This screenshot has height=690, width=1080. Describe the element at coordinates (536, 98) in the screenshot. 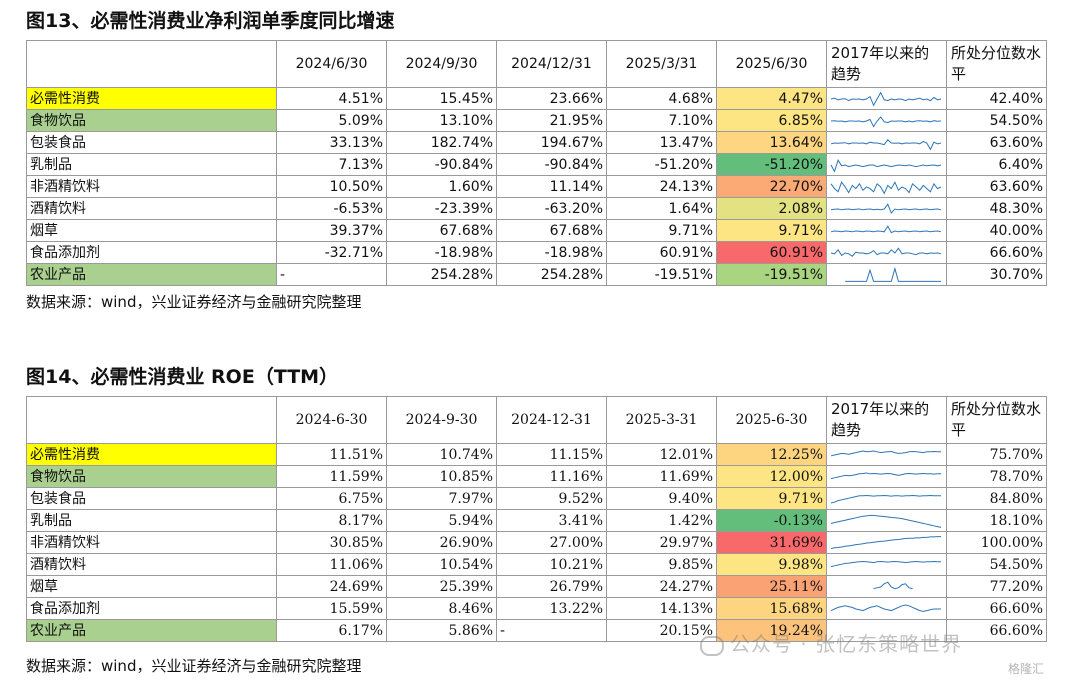

I see `table-row: 必需性消费 4.51% 15.45% 23.66% 4.68% 4.47% 42.40%` at that location.